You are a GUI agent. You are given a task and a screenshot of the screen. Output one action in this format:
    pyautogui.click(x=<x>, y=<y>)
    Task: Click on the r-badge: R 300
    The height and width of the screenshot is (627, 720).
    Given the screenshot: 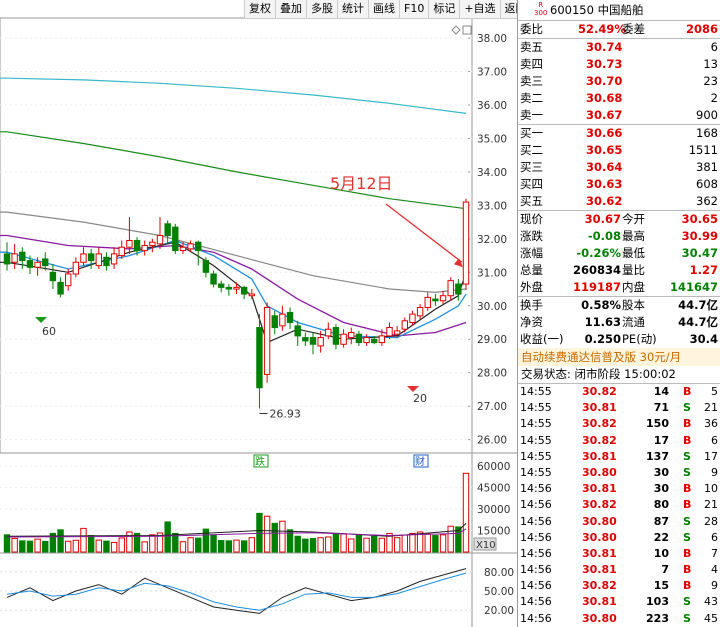 What is the action you would take?
    pyautogui.click(x=540, y=9)
    